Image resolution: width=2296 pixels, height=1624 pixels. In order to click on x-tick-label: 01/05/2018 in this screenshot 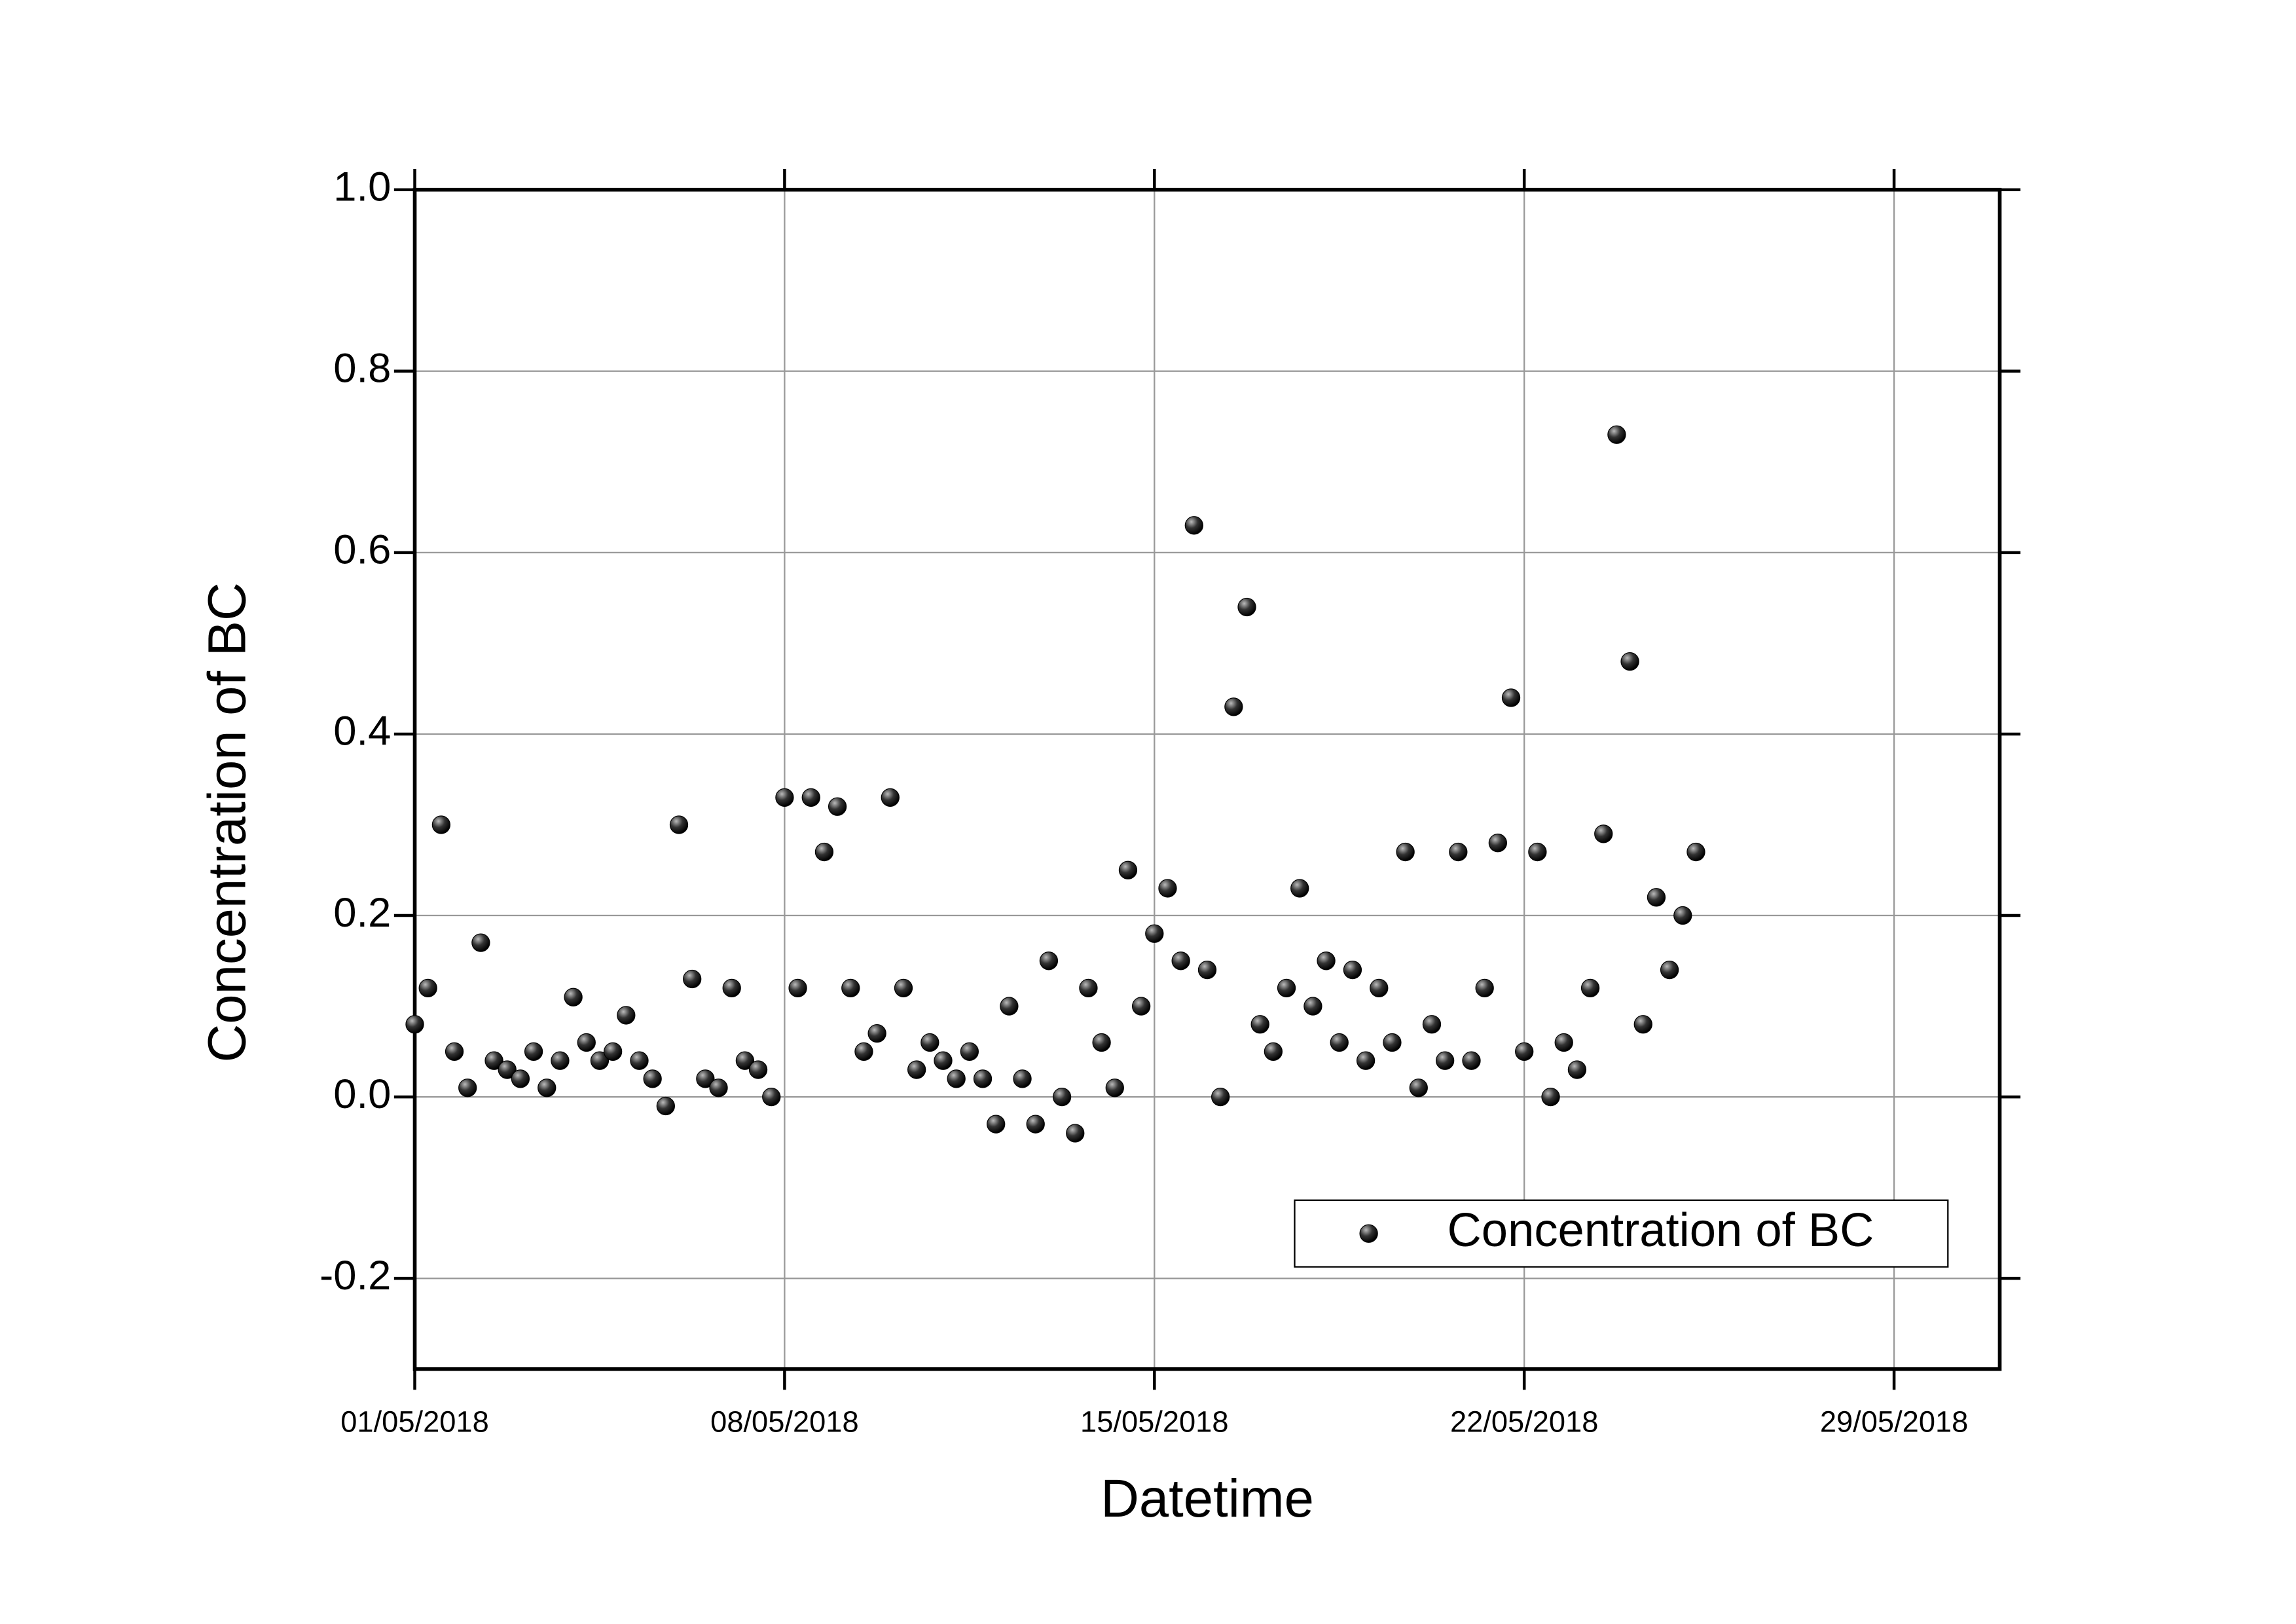, I will do `click(414, 1421)`.